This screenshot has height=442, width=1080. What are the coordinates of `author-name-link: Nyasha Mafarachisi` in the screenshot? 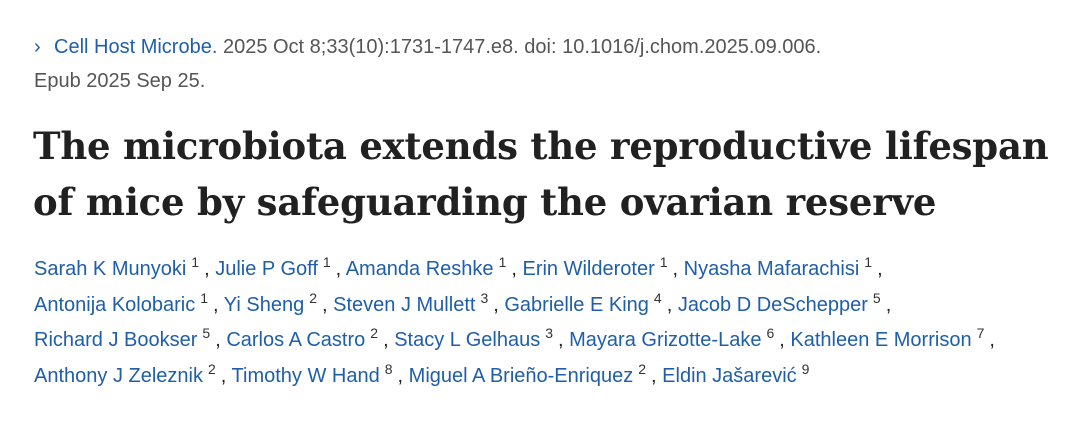 It's located at (771, 269).